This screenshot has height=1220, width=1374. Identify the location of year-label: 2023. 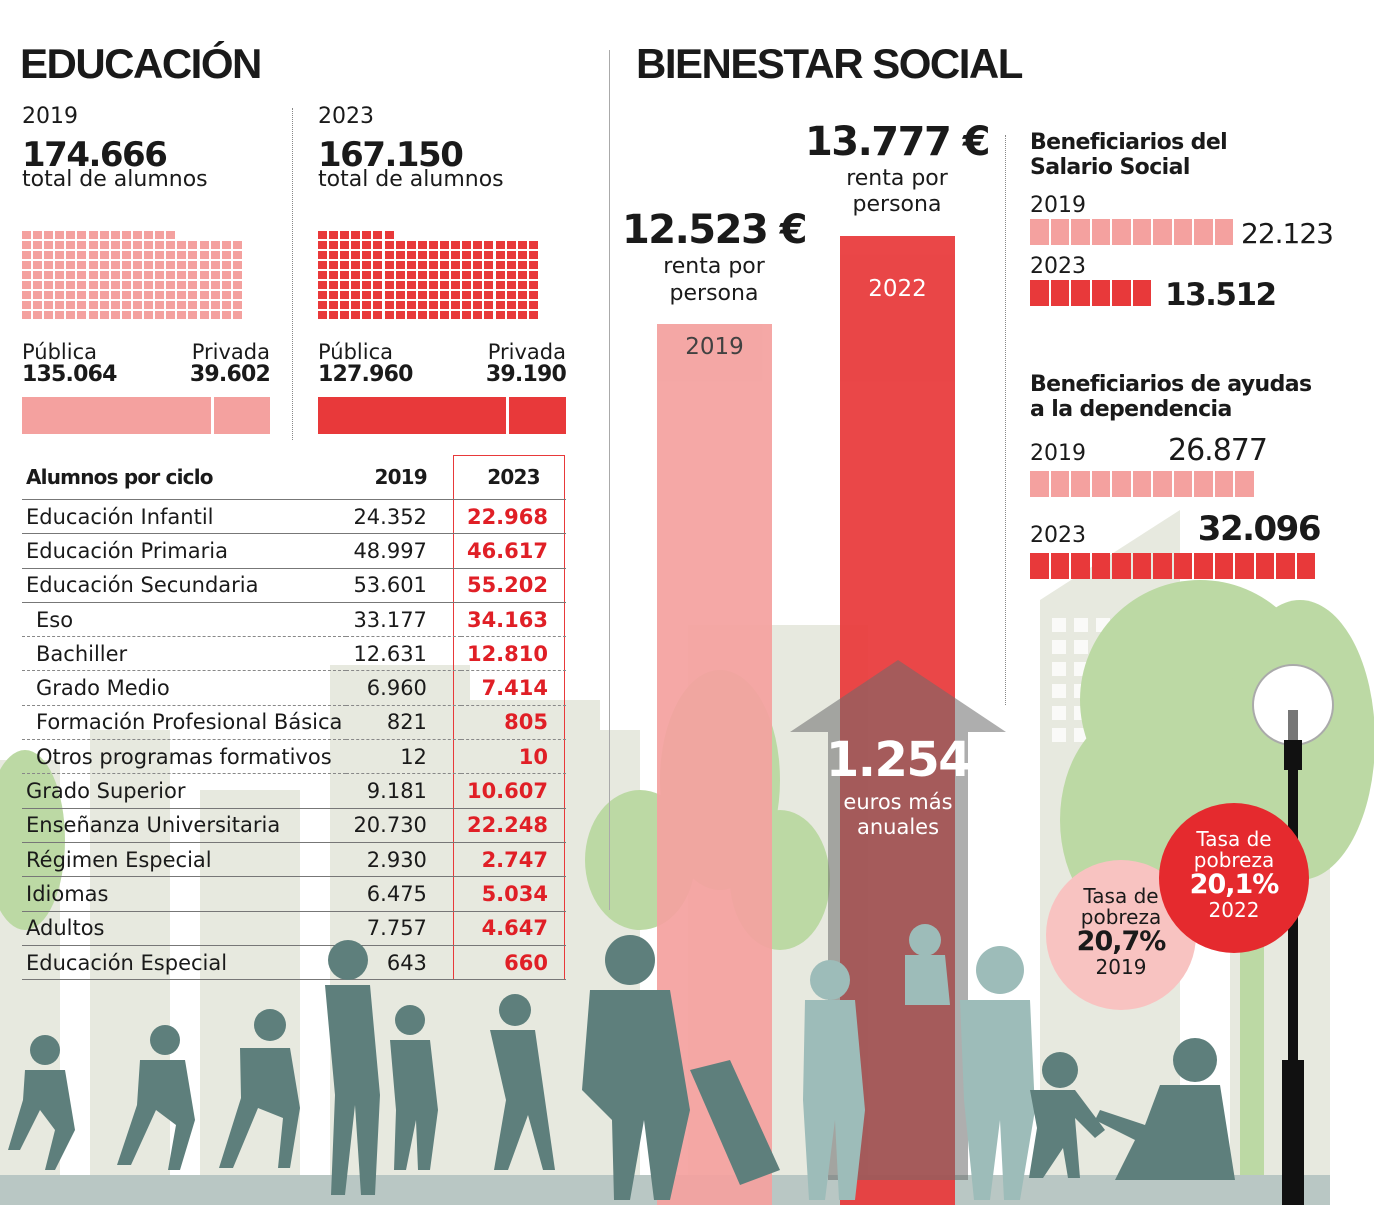
(346, 116).